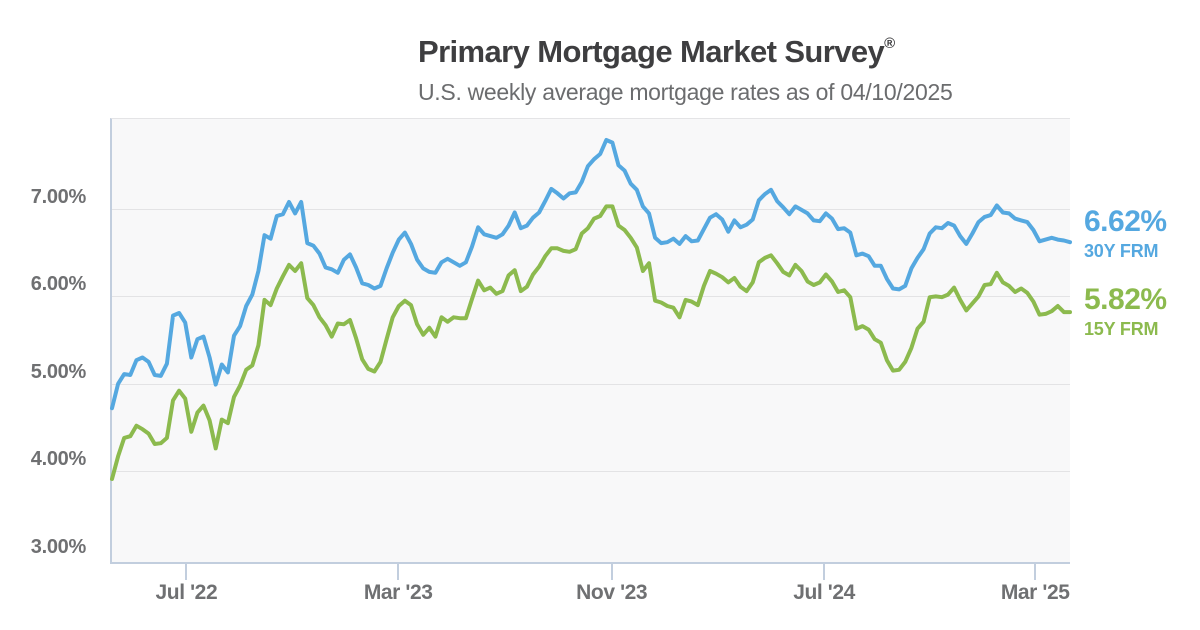 This screenshot has width=1200, height=630. I want to click on legend-item-30y-frm: 6.62% 30Y FRM, so click(1125, 233).